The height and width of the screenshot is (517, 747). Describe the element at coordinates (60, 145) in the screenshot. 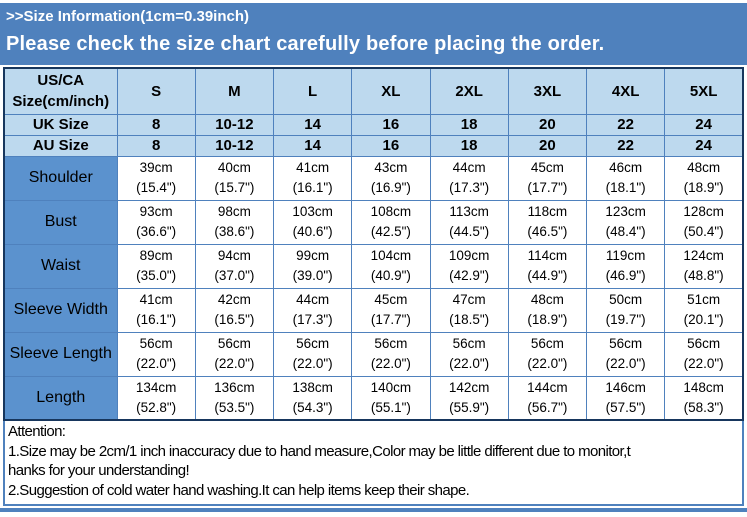

I see `row-label: AU Size` at that location.